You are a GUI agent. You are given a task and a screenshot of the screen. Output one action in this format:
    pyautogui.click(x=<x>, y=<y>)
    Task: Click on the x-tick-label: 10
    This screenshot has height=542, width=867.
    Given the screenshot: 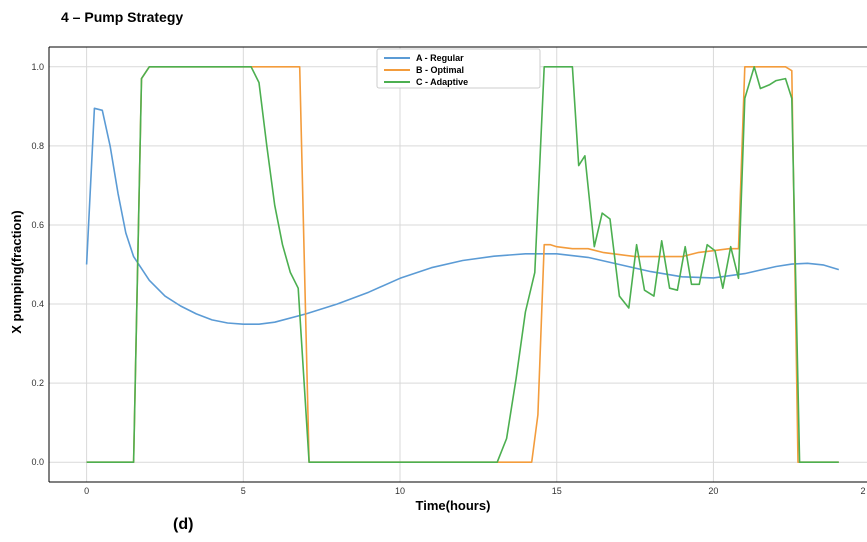 What is the action you would take?
    pyautogui.click(x=400, y=491)
    